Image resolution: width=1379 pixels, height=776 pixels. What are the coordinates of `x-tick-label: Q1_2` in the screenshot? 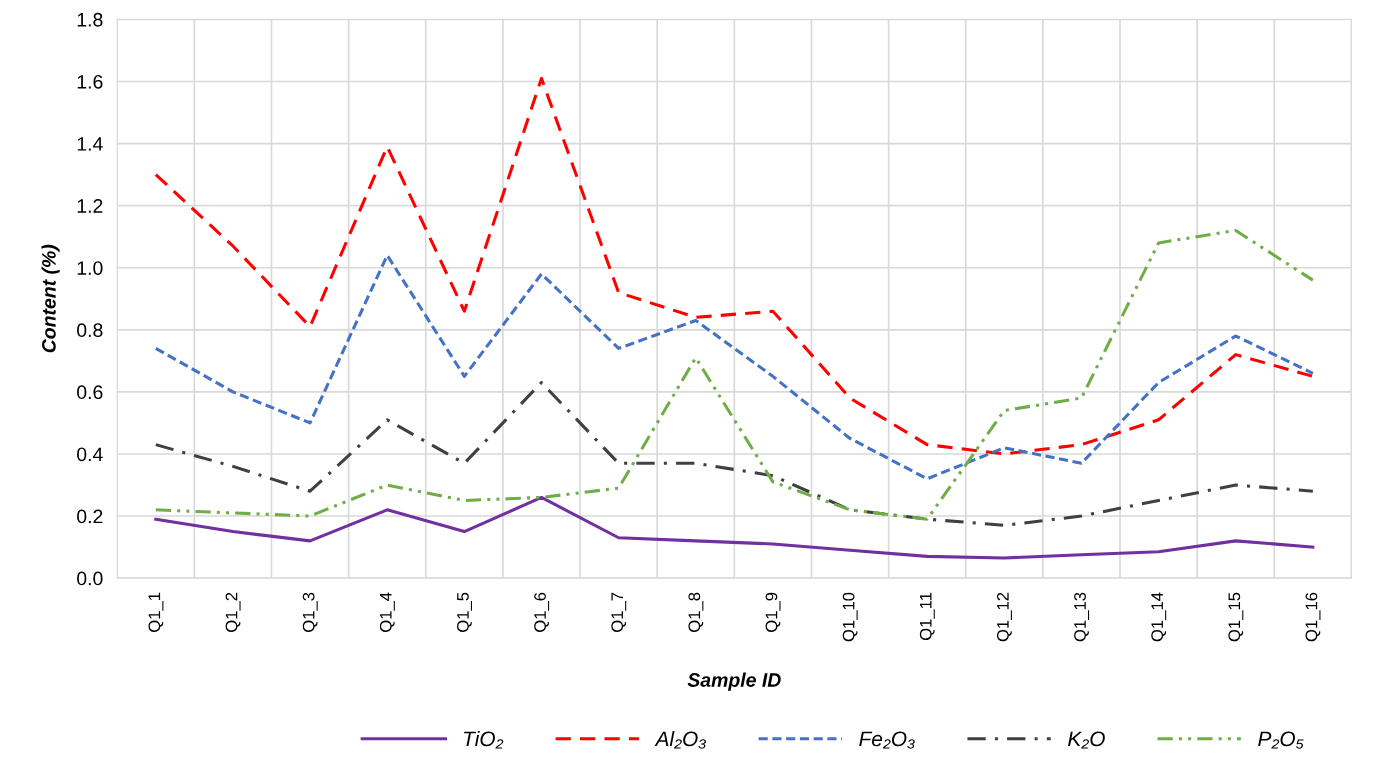 It's located at (233, 612).